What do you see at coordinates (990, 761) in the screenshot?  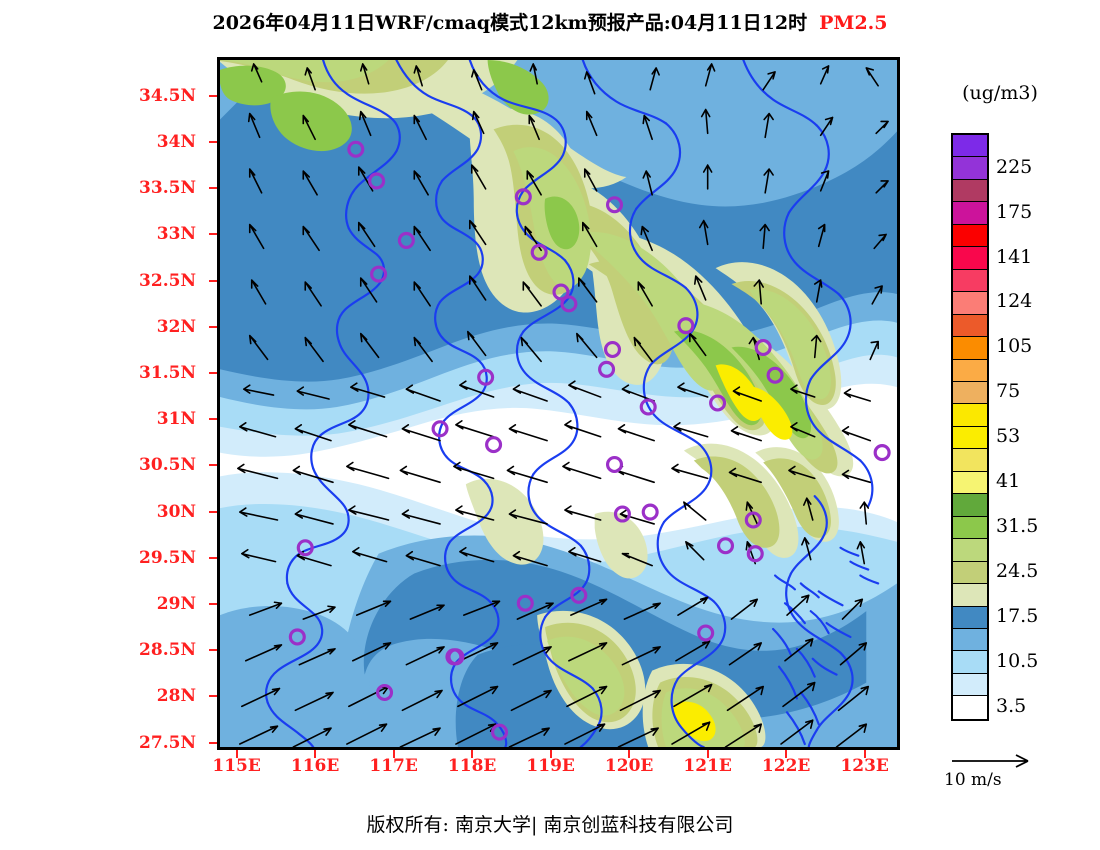 I see `wind-arrow-icon` at bounding box center [990, 761].